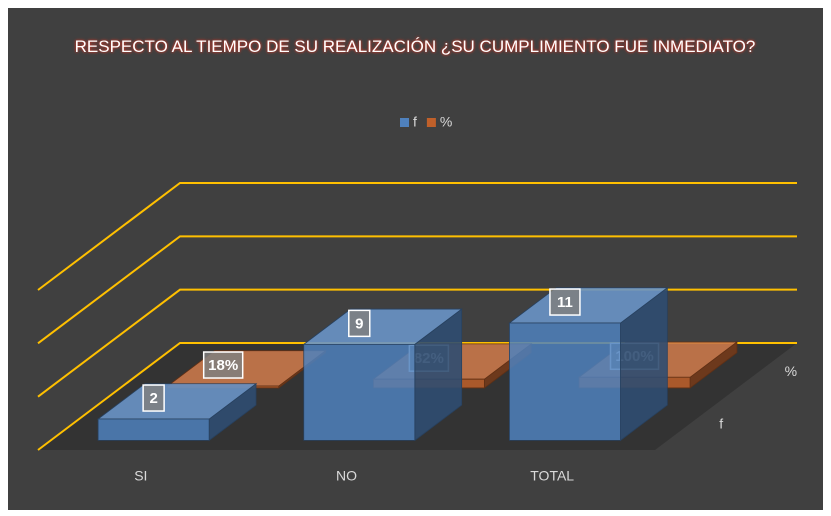 Image resolution: width=831 pixels, height=516 pixels. Describe the element at coordinates (446, 122) in the screenshot. I see `legend-label: %` at that location.